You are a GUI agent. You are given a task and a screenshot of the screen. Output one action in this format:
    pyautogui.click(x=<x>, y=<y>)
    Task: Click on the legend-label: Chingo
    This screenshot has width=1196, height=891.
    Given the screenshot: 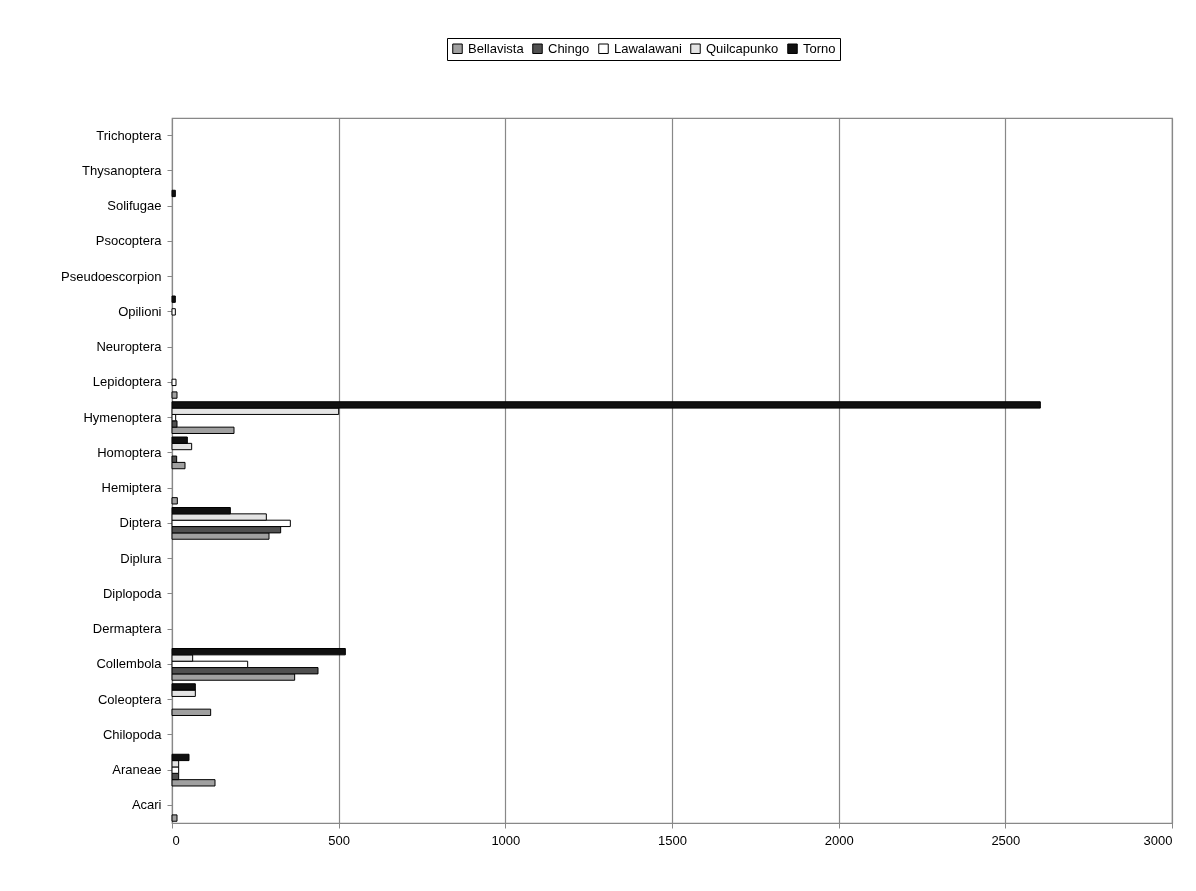 What is the action you would take?
    pyautogui.click(x=569, y=48)
    